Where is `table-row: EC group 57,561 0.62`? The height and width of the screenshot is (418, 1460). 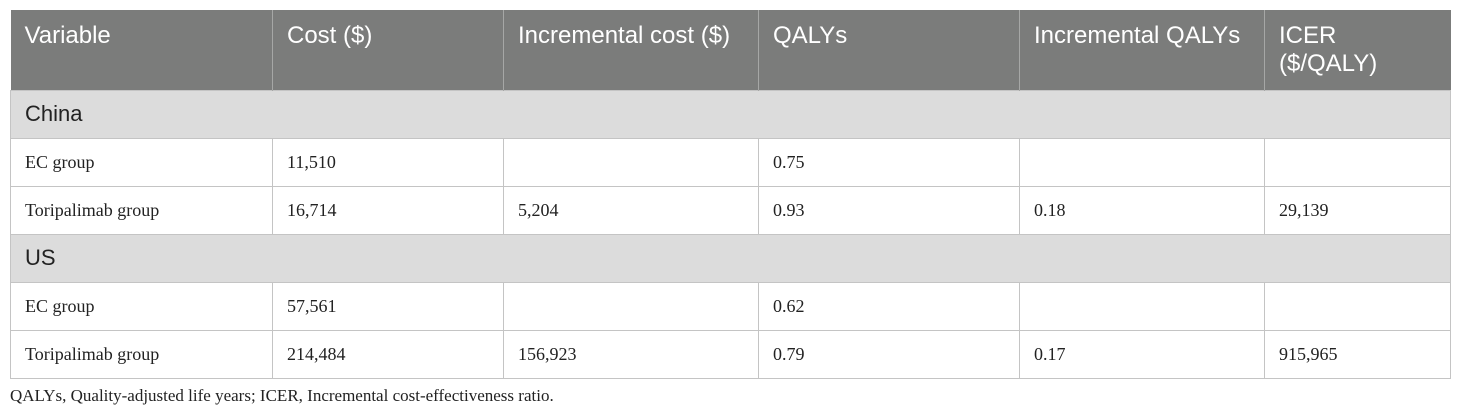
table-row: EC group 57,561 0.62 is located at coordinates (730, 306).